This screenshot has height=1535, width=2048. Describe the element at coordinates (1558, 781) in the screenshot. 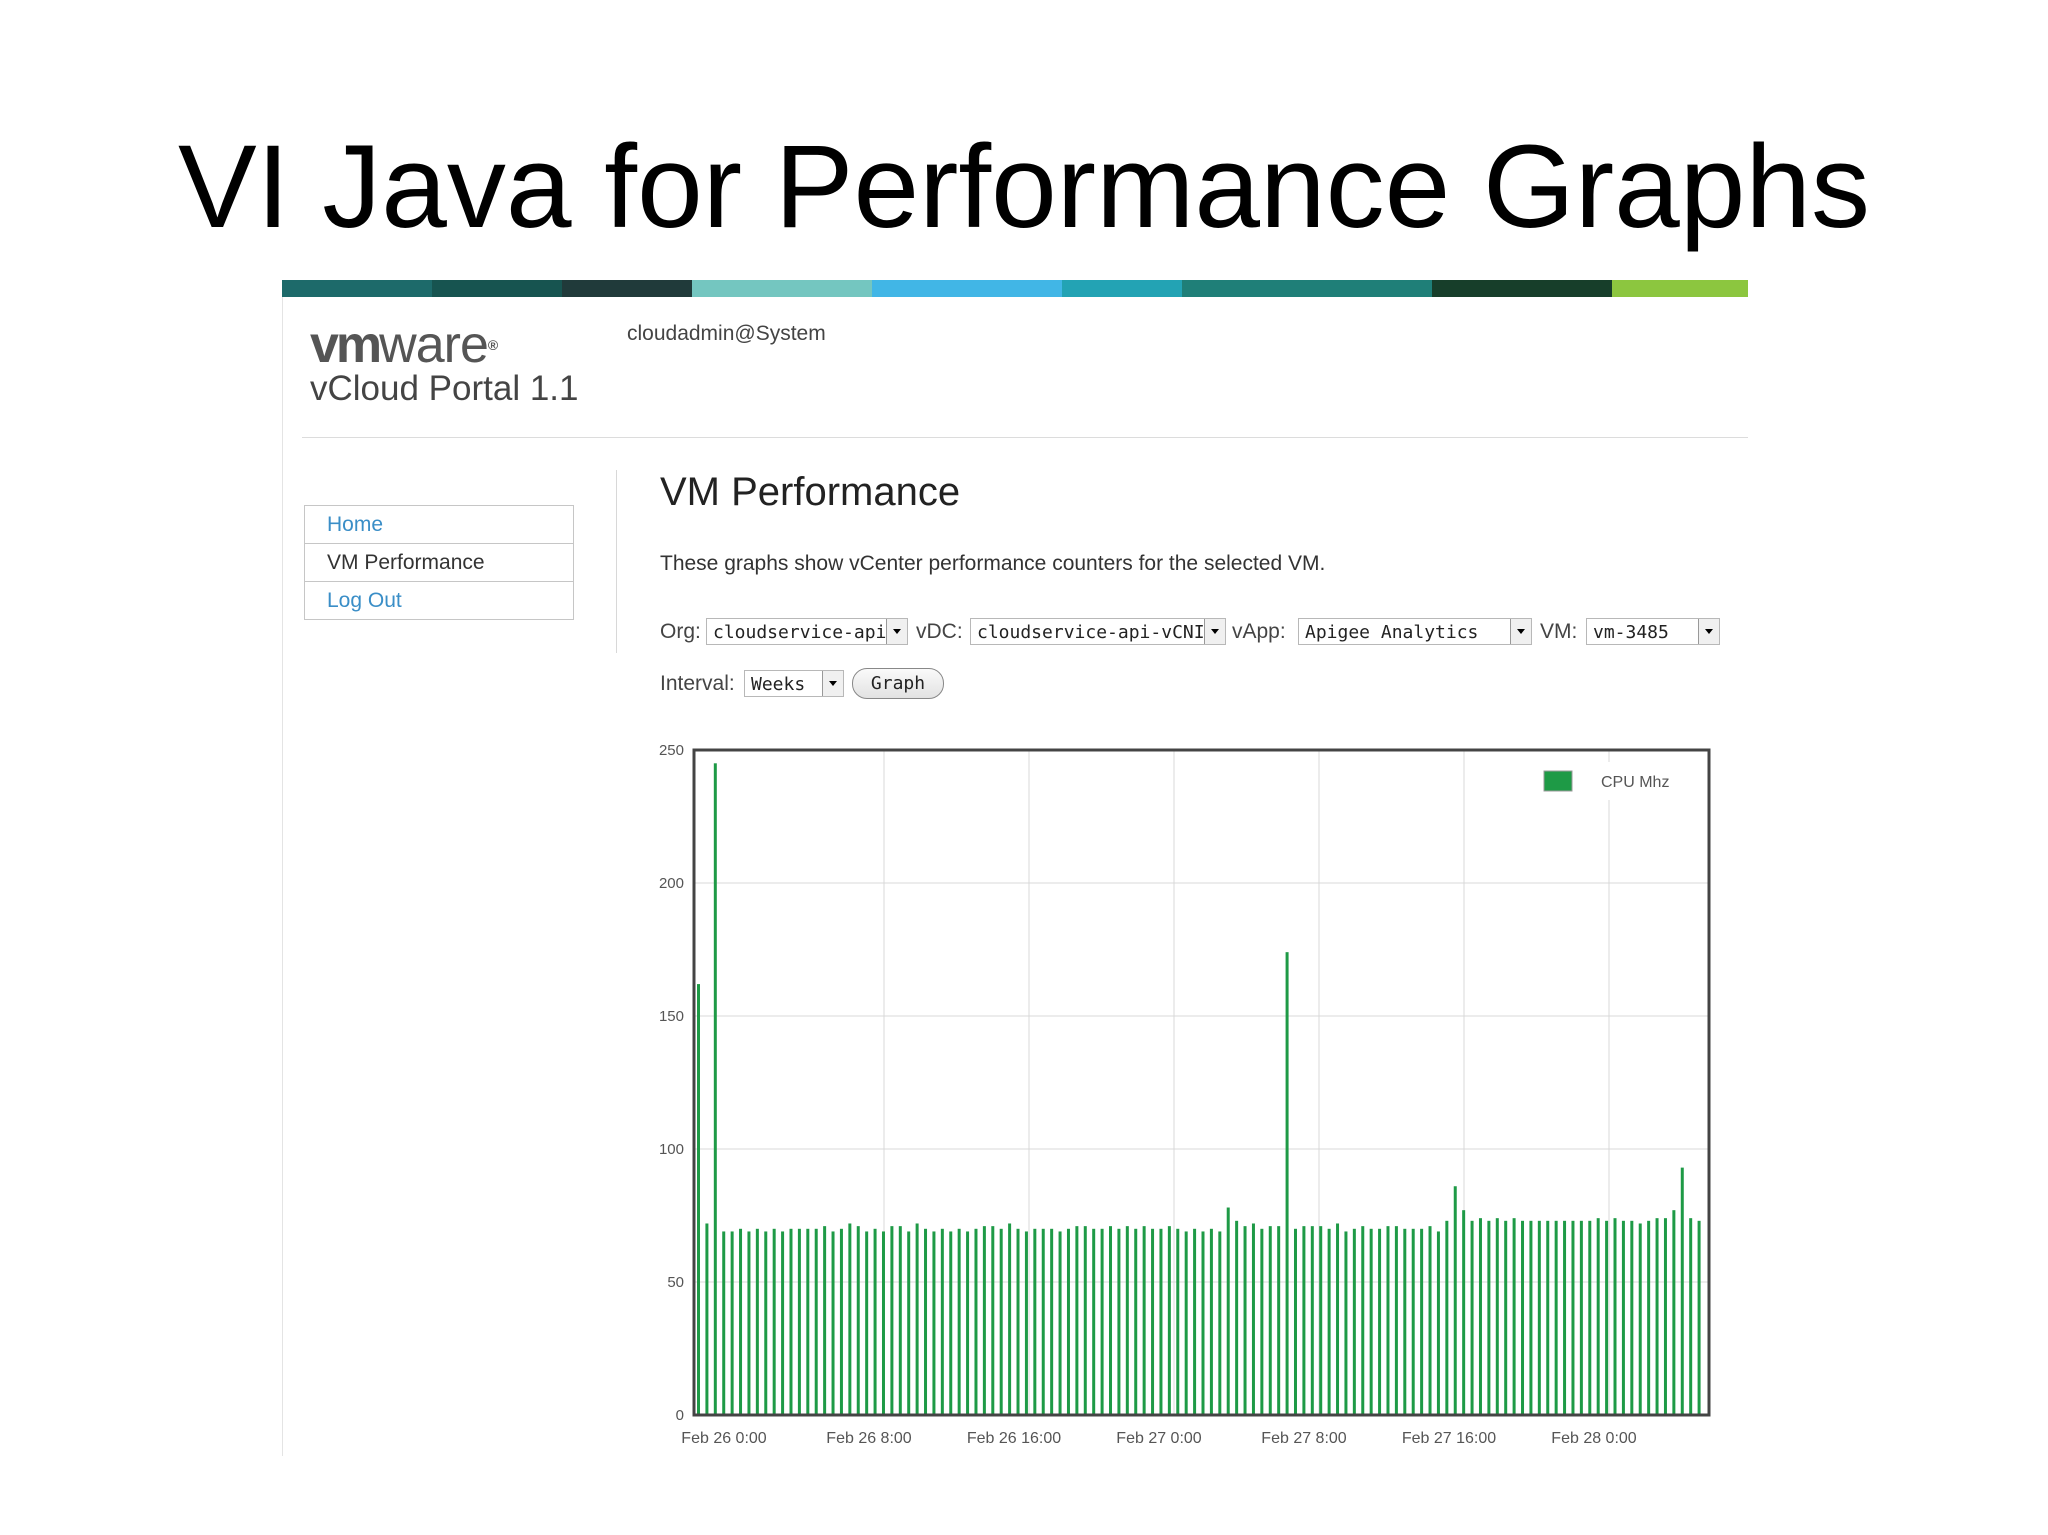

I see `legend-swatch` at that location.